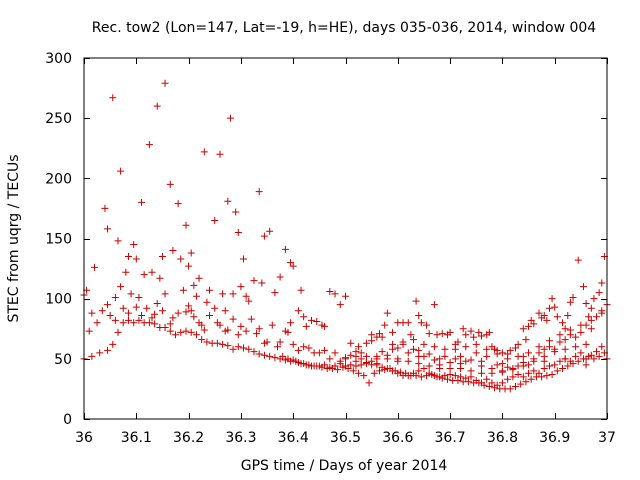 The image size is (640, 480). Describe the element at coordinates (607, 438) in the screenshot. I see `x-tick-label: 37` at that location.